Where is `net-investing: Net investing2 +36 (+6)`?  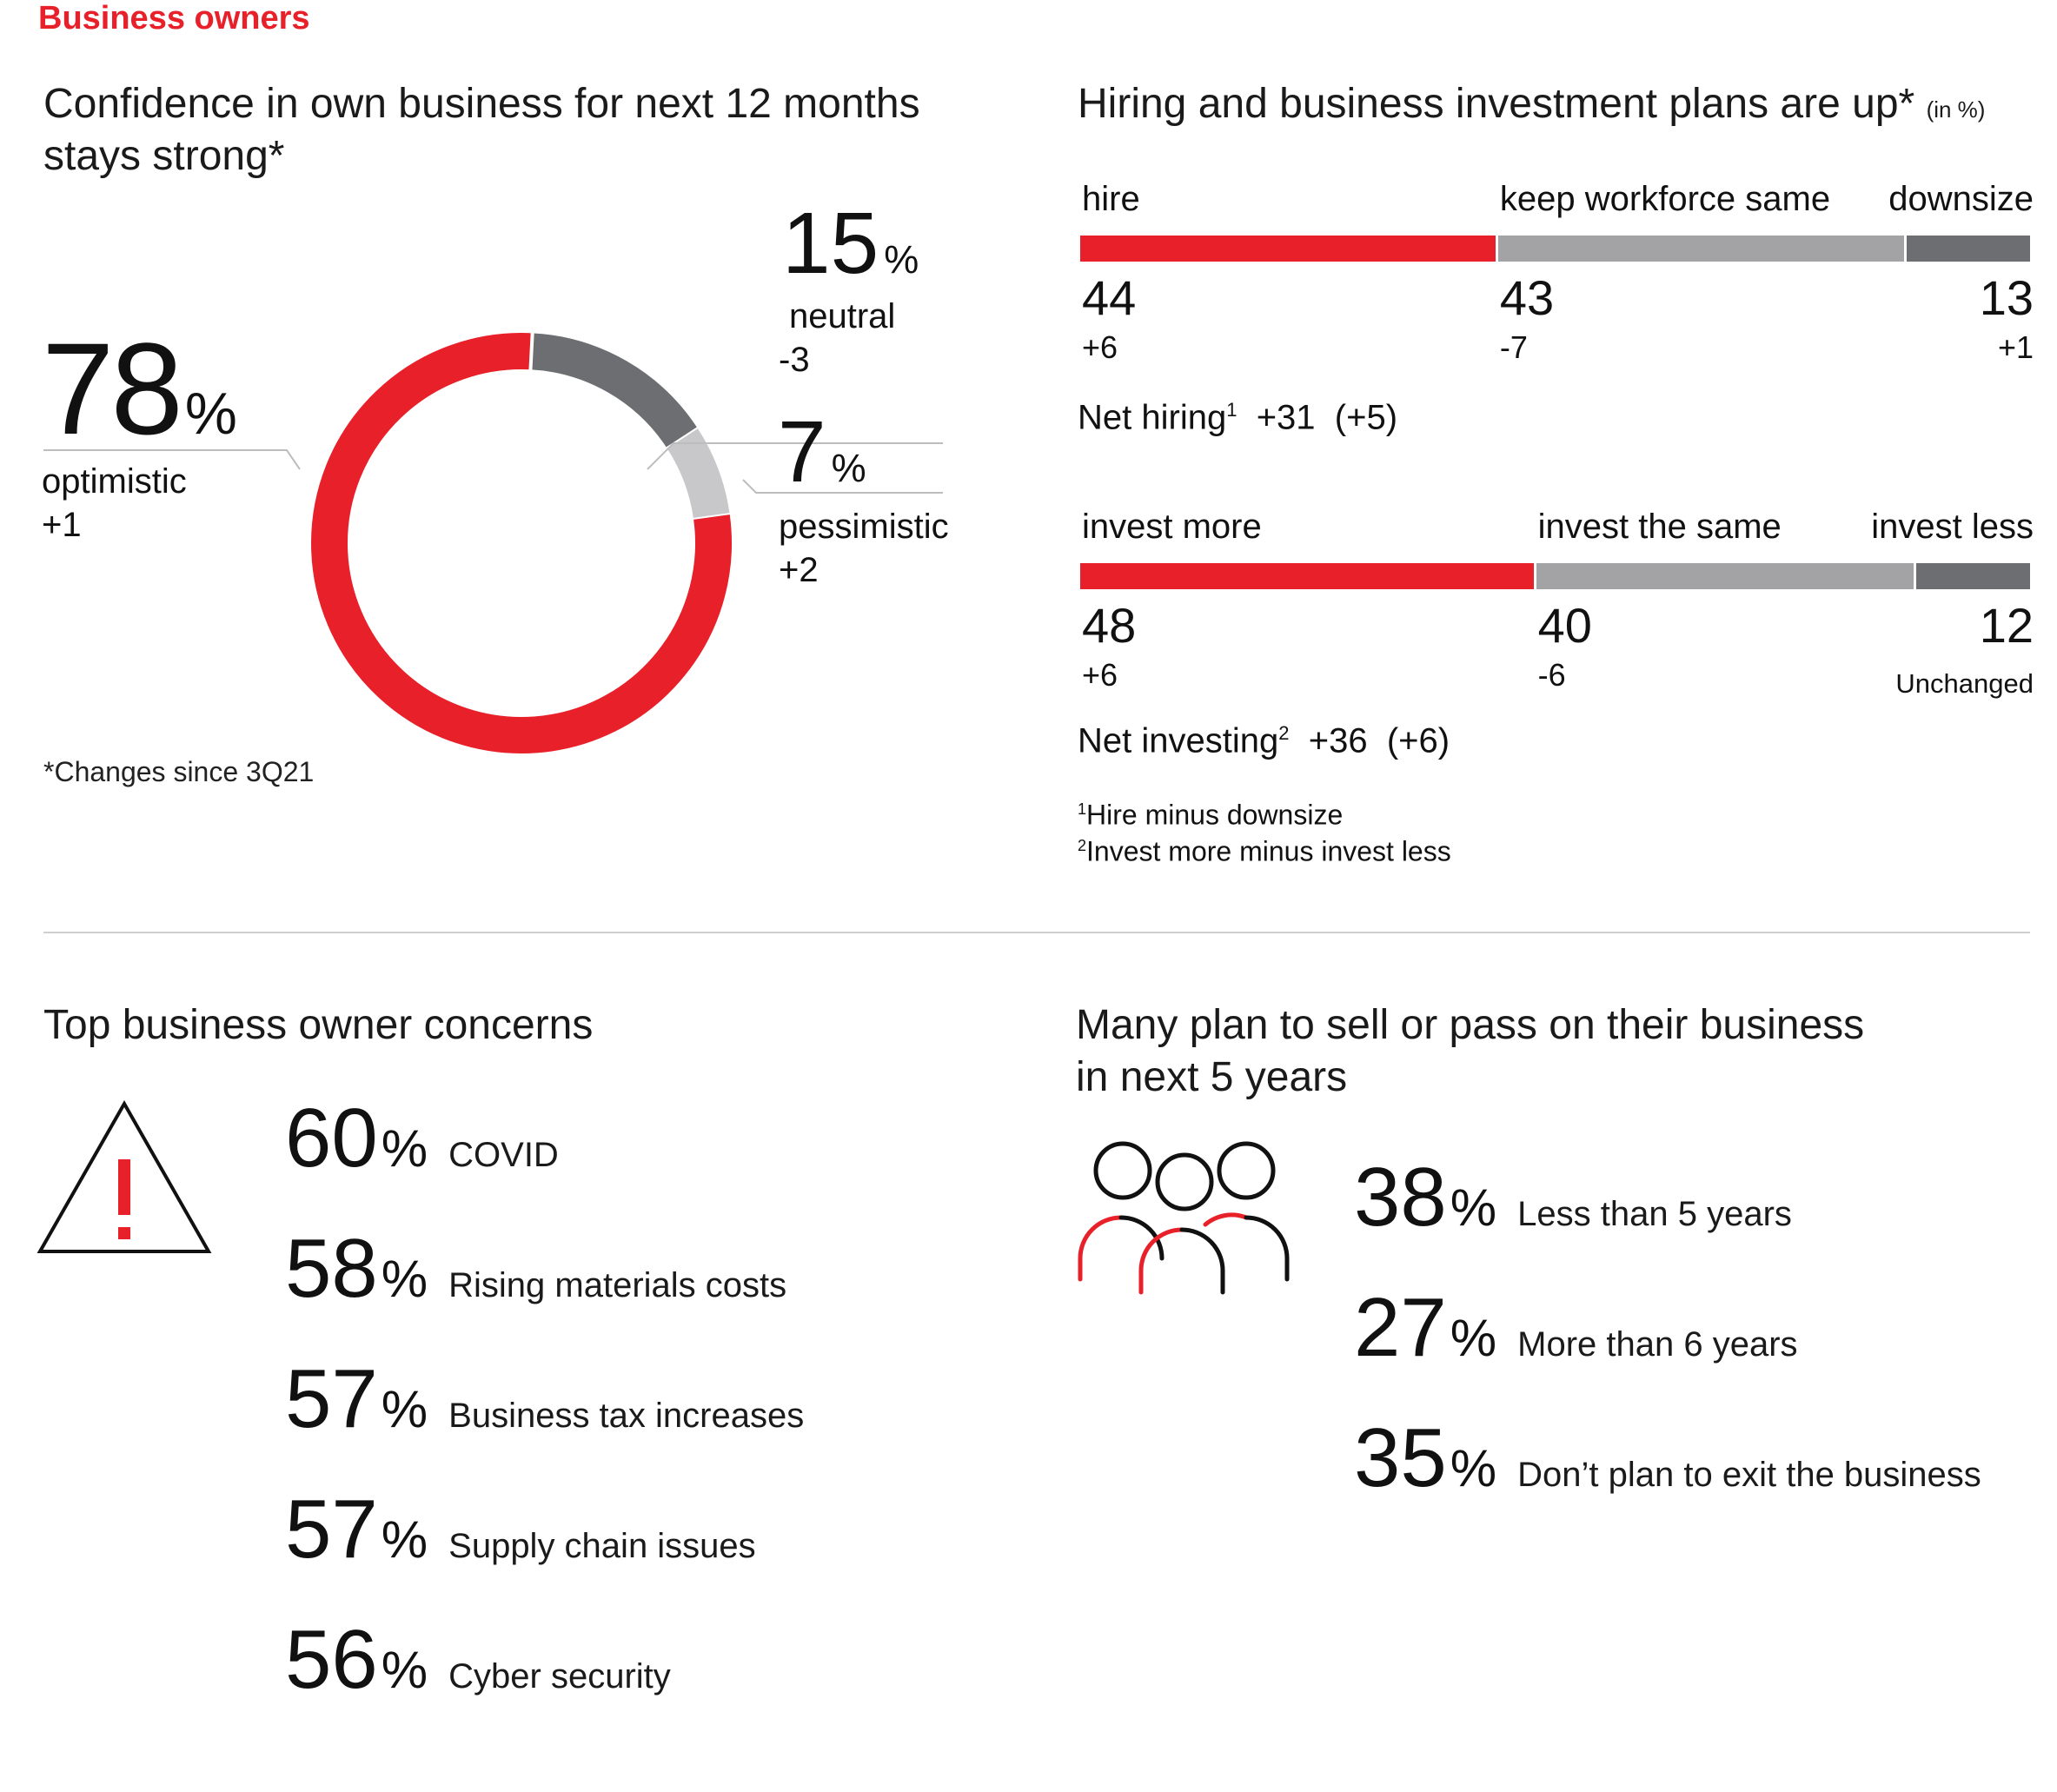
net-investing: Net investing2 +36 (+6) is located at coordinates (1264, 740).